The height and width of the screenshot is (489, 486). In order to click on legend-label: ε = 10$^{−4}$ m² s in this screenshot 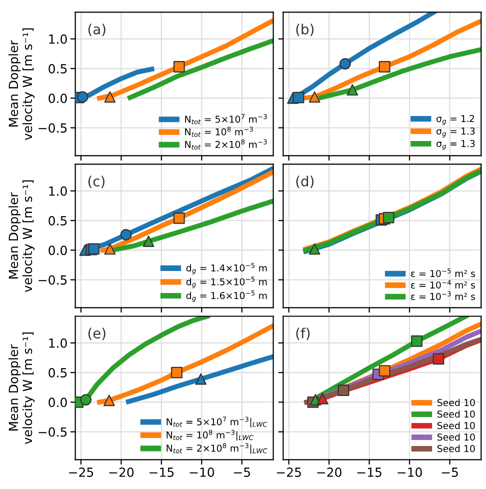, I will do `click(443, 284)`.